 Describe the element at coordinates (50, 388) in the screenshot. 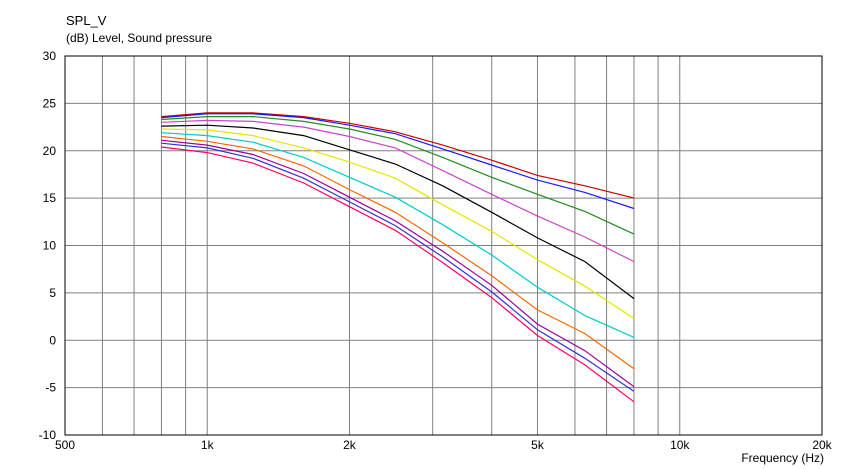

I see `y-tick-label: -5` at that location.